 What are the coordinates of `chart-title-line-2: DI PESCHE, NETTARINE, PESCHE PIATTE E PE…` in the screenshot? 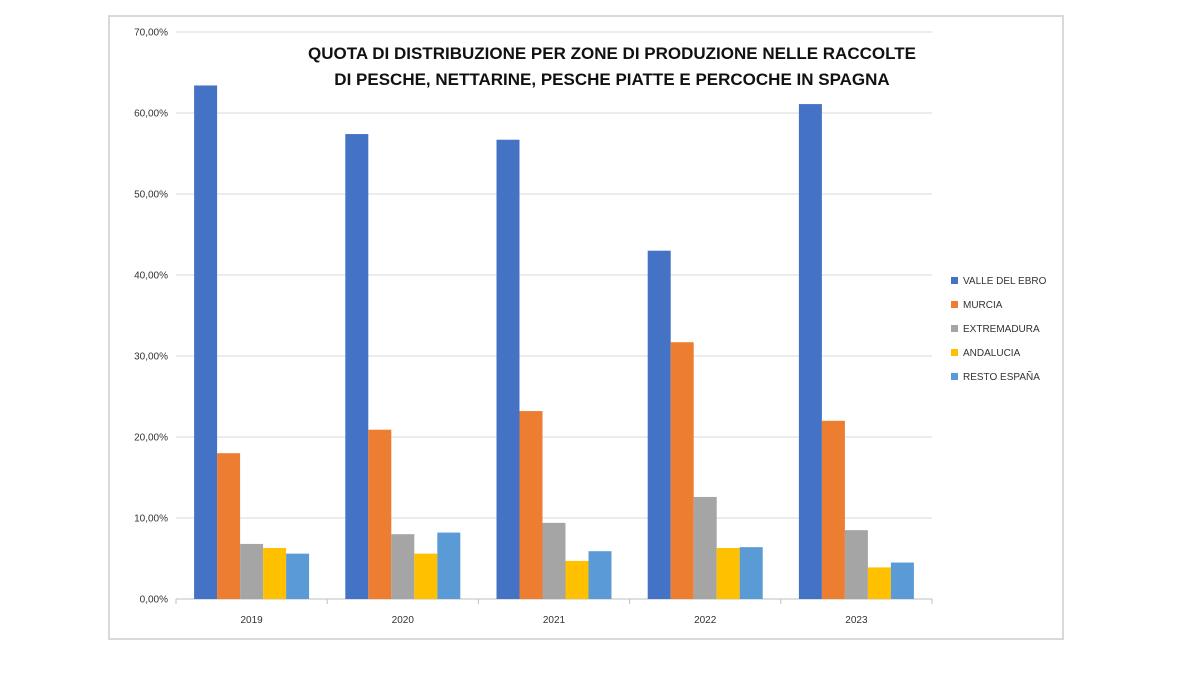 It's located at (611, 79).